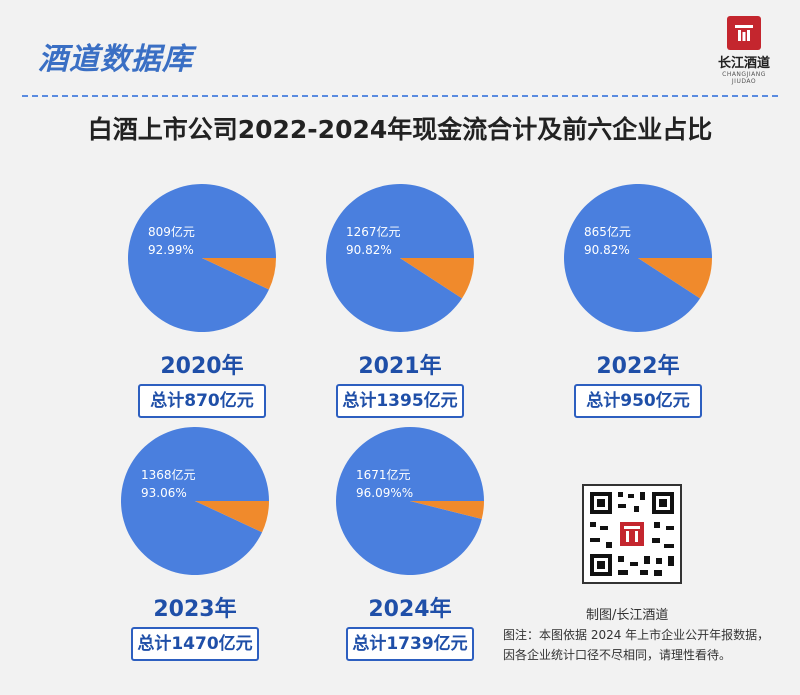 This screenshot has height=695, width=800. Describe the element at coordinates (744, 81) in the screenshot. I see `logo-sub-2: JIUDAO` at that location.